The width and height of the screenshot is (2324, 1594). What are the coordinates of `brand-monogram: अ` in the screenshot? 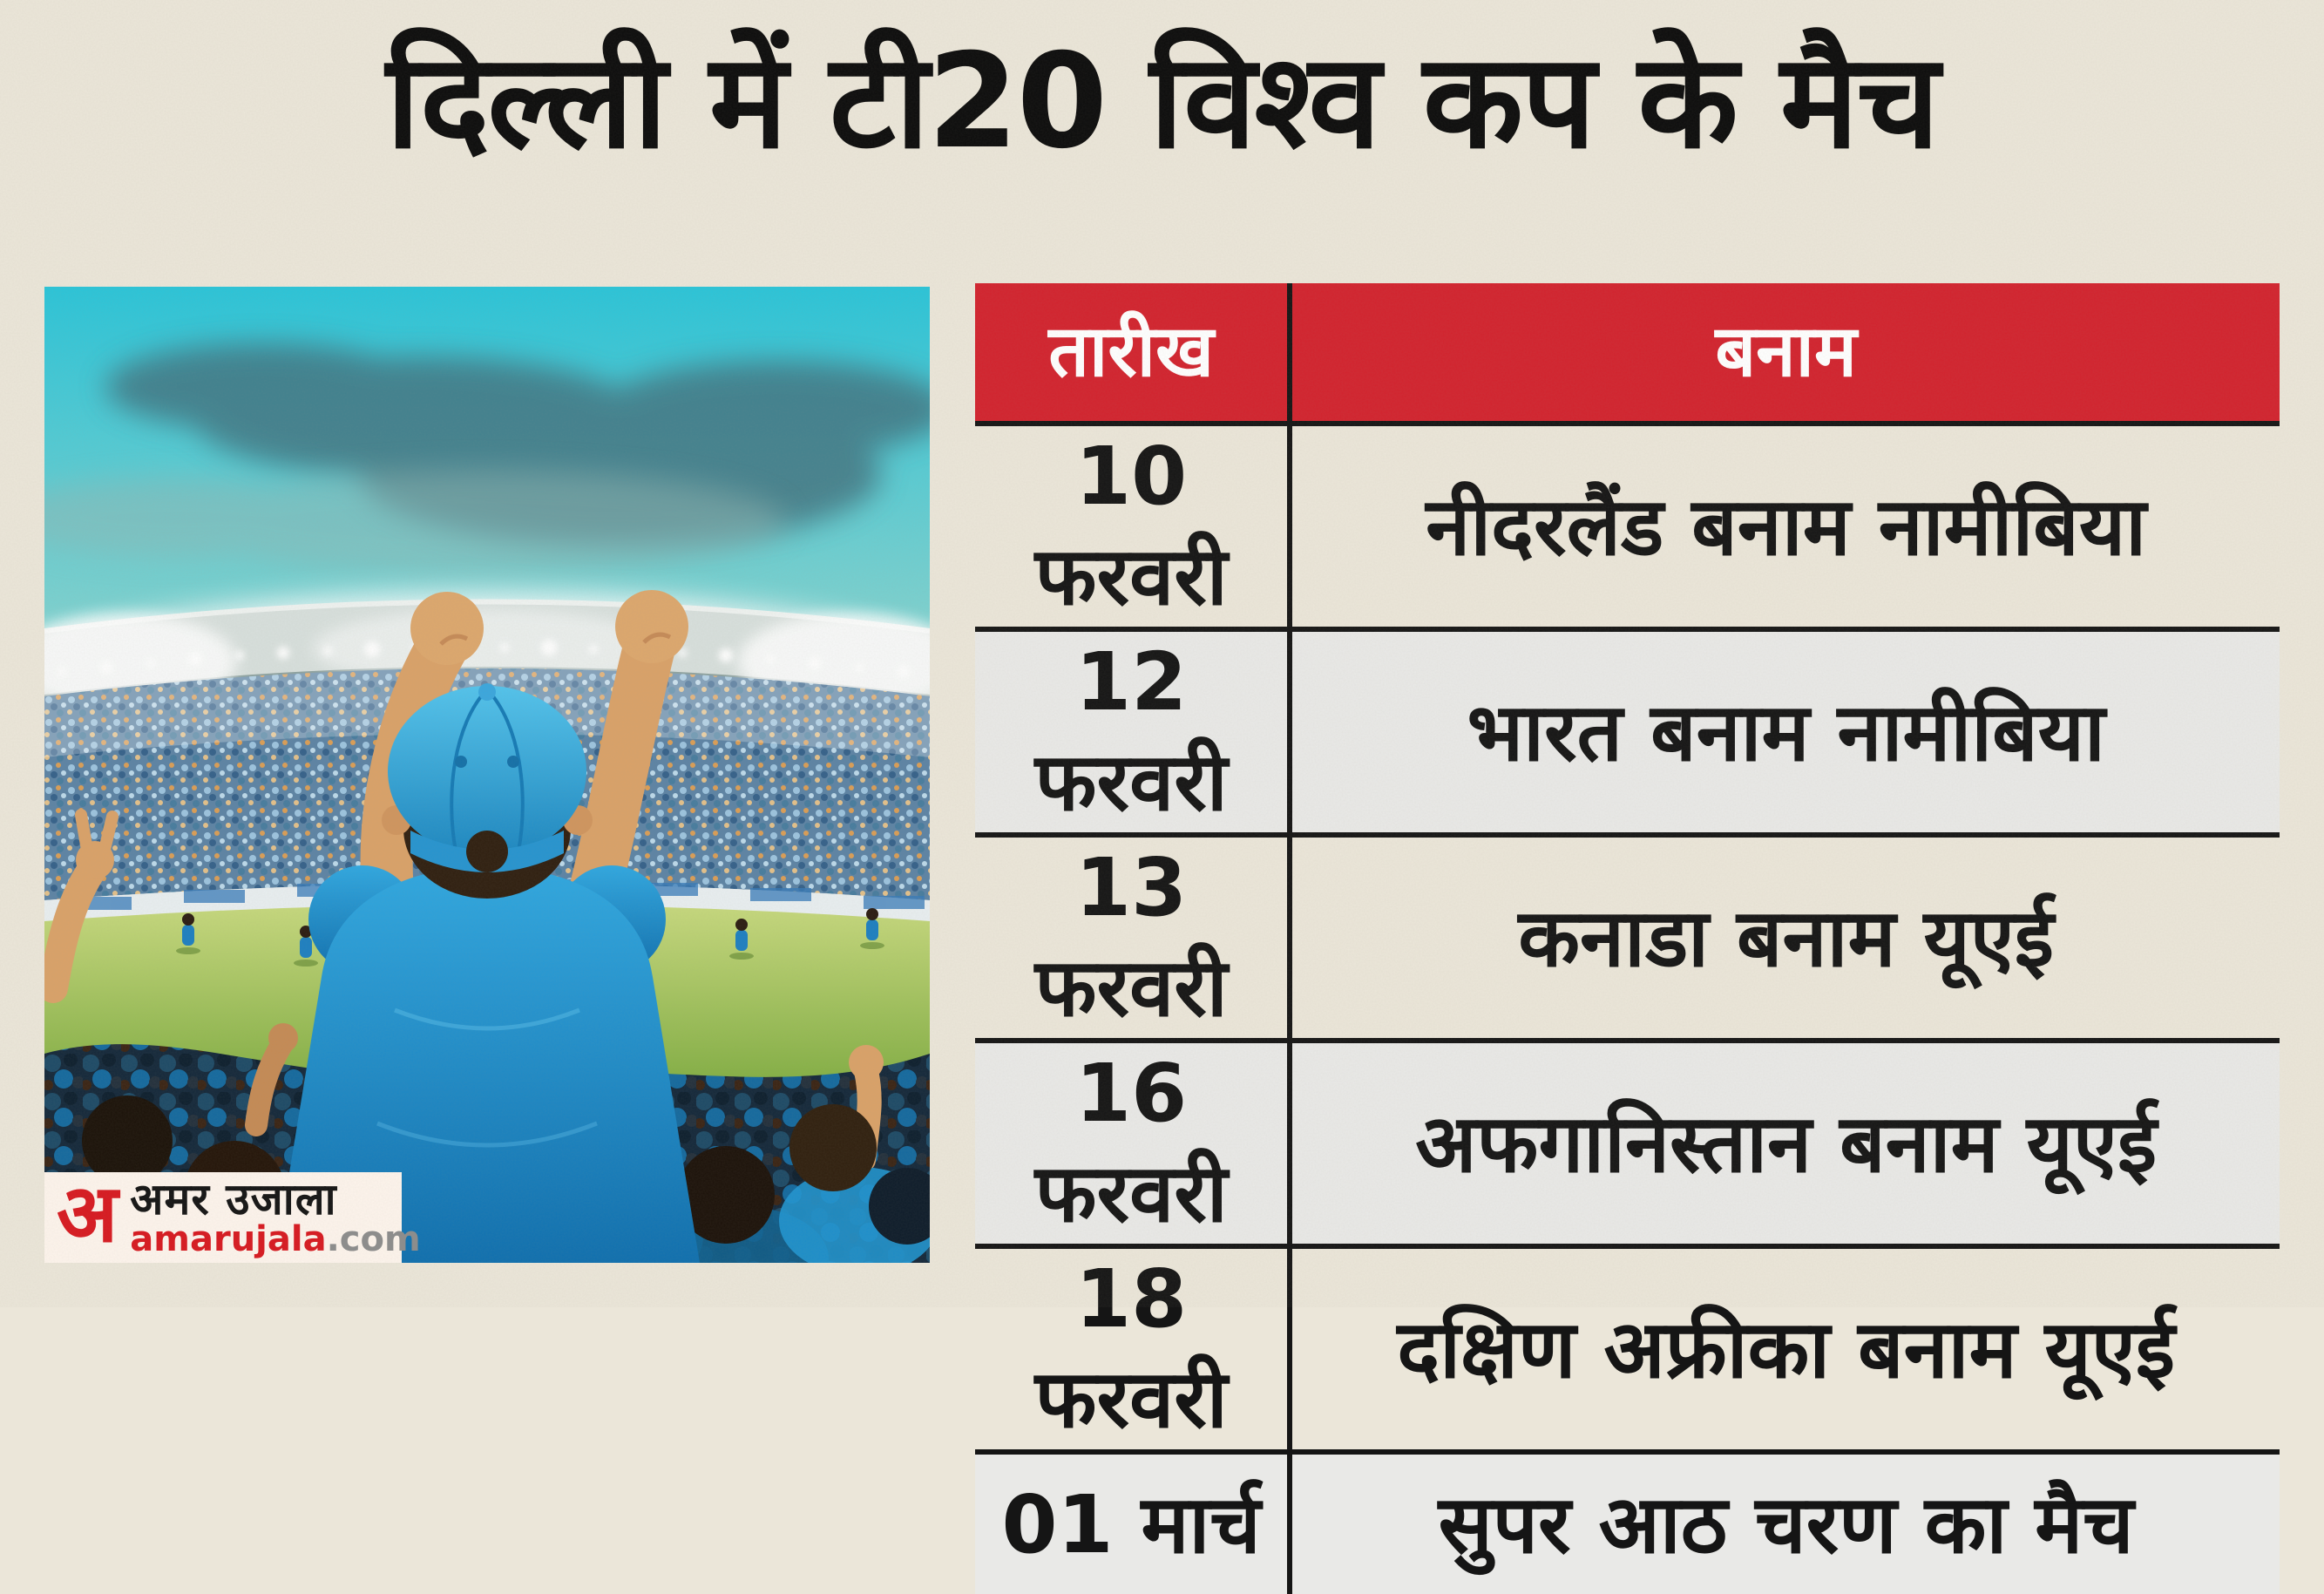 It's located at (88, 1214).